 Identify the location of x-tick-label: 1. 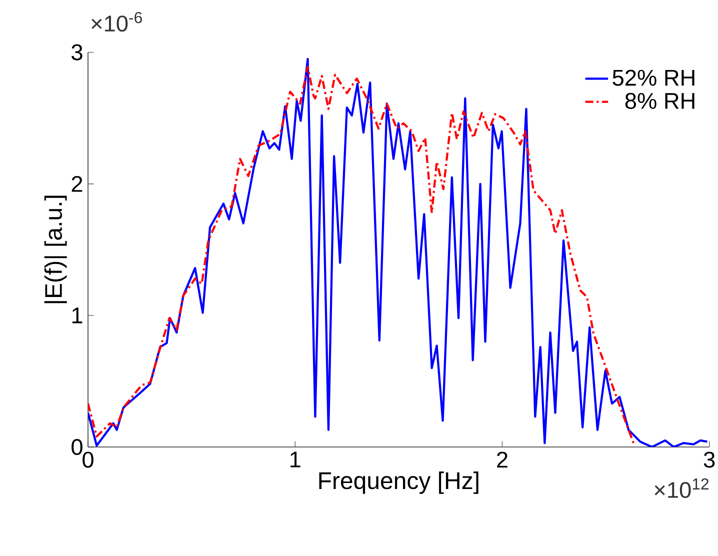
(295, 460).